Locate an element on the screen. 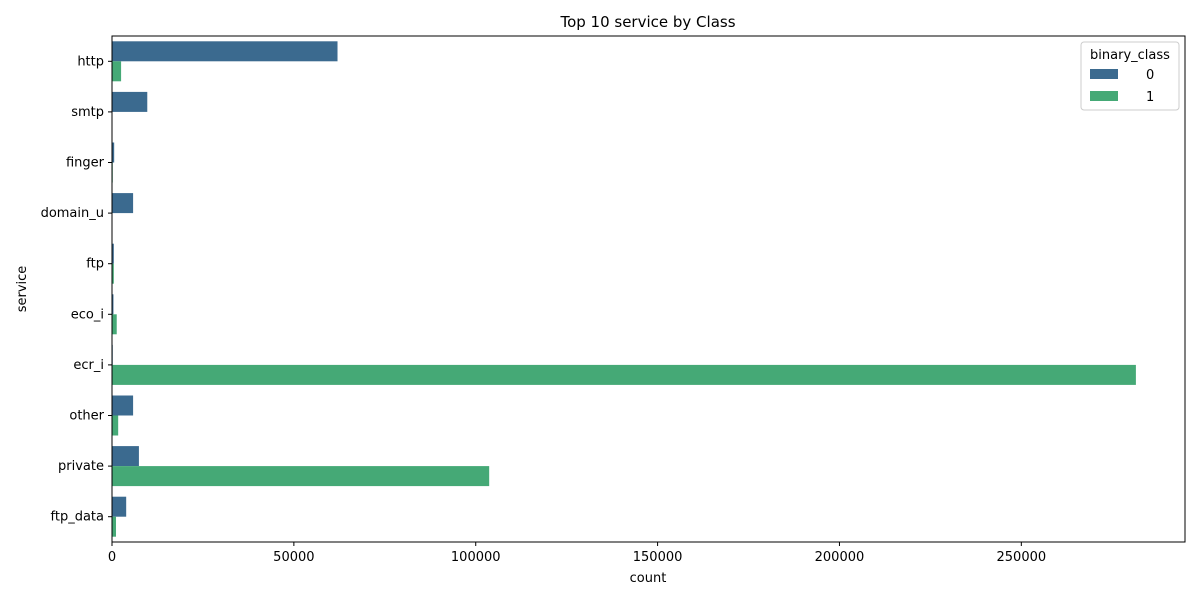 The height and width of the screenshot is (600, 1200). x-axis-label: count is located at coordinates (648, 578).